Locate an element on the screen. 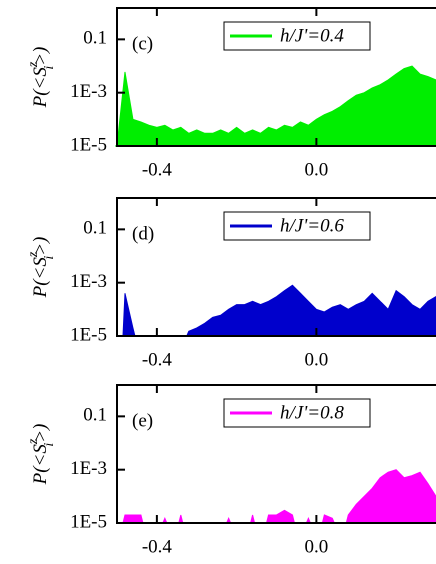 Image resolution: width=436 pixels, height=564 pixels. panel-label: (c) is located at coordinates (142, 43).